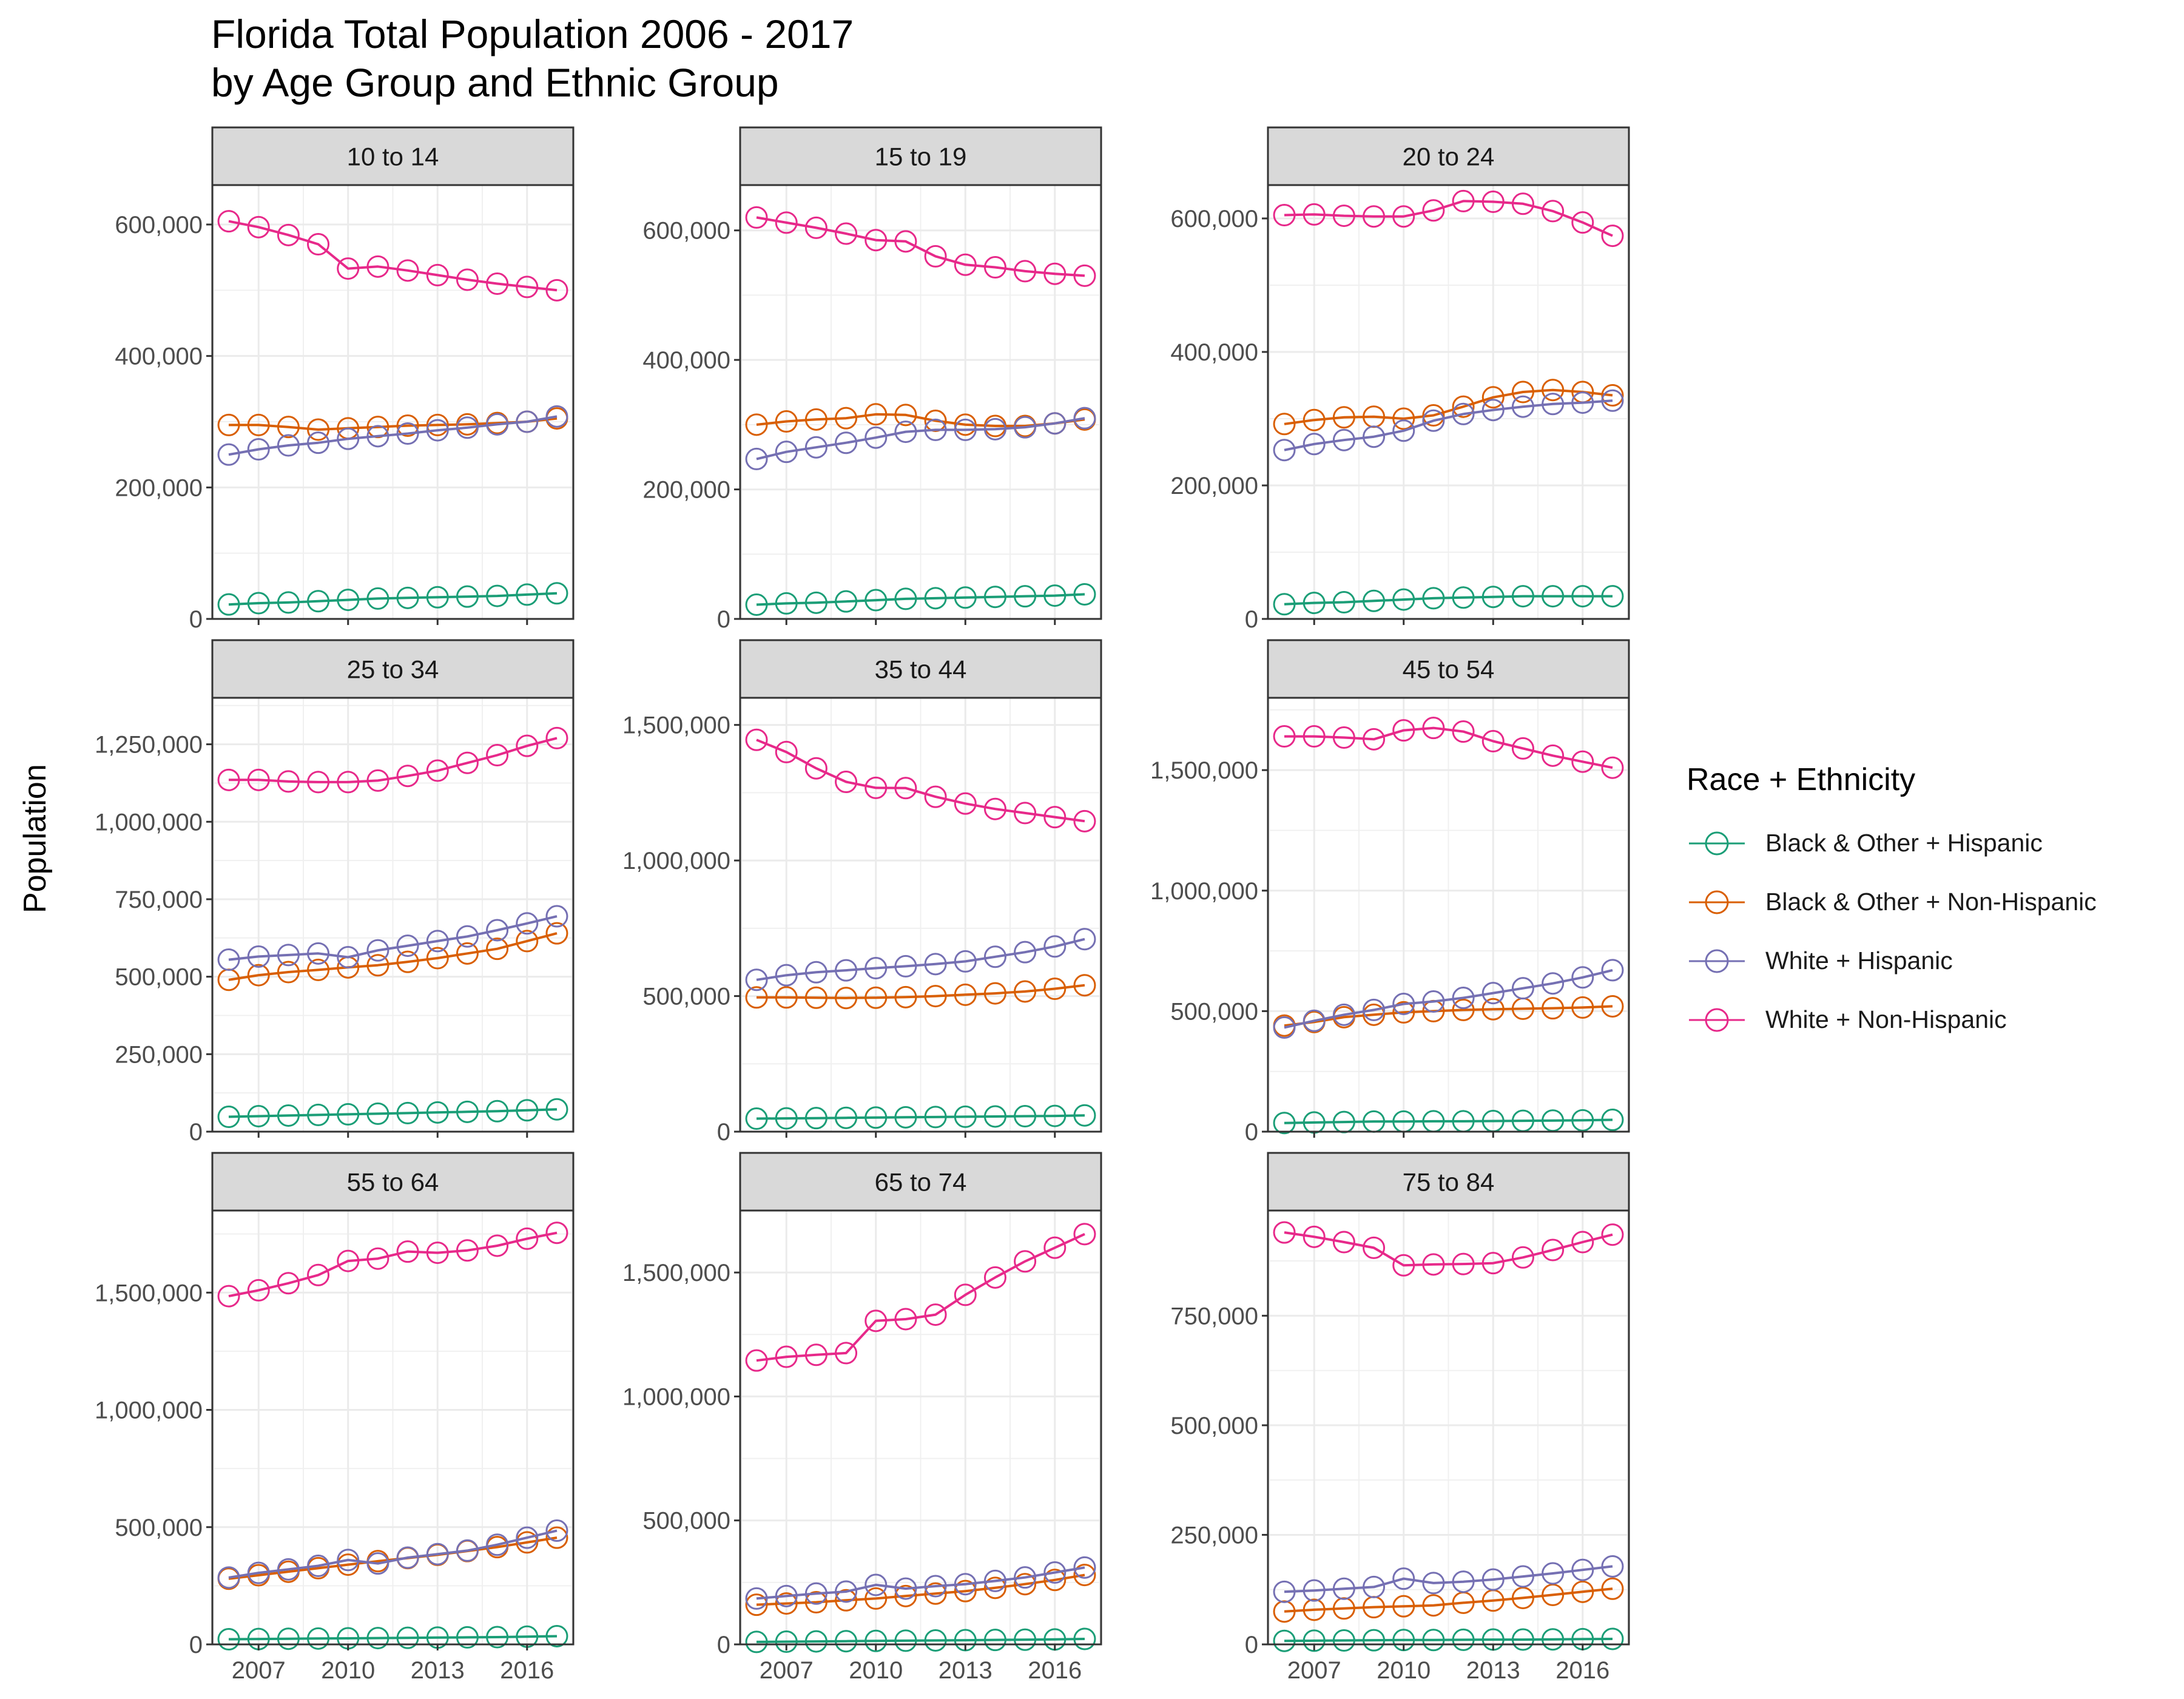  What do you see at coordinates (348, 1670) in the screenshot?
I see `x-tick-label: 2010` at bounding box center [348, 1670].